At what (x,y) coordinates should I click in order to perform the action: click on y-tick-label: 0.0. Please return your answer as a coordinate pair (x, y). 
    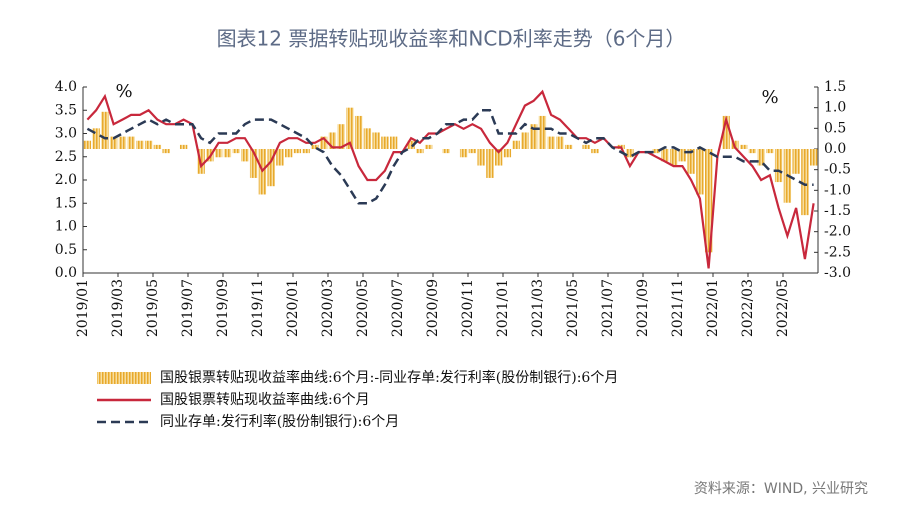
    Looking at the image, I should click on (66, 273).